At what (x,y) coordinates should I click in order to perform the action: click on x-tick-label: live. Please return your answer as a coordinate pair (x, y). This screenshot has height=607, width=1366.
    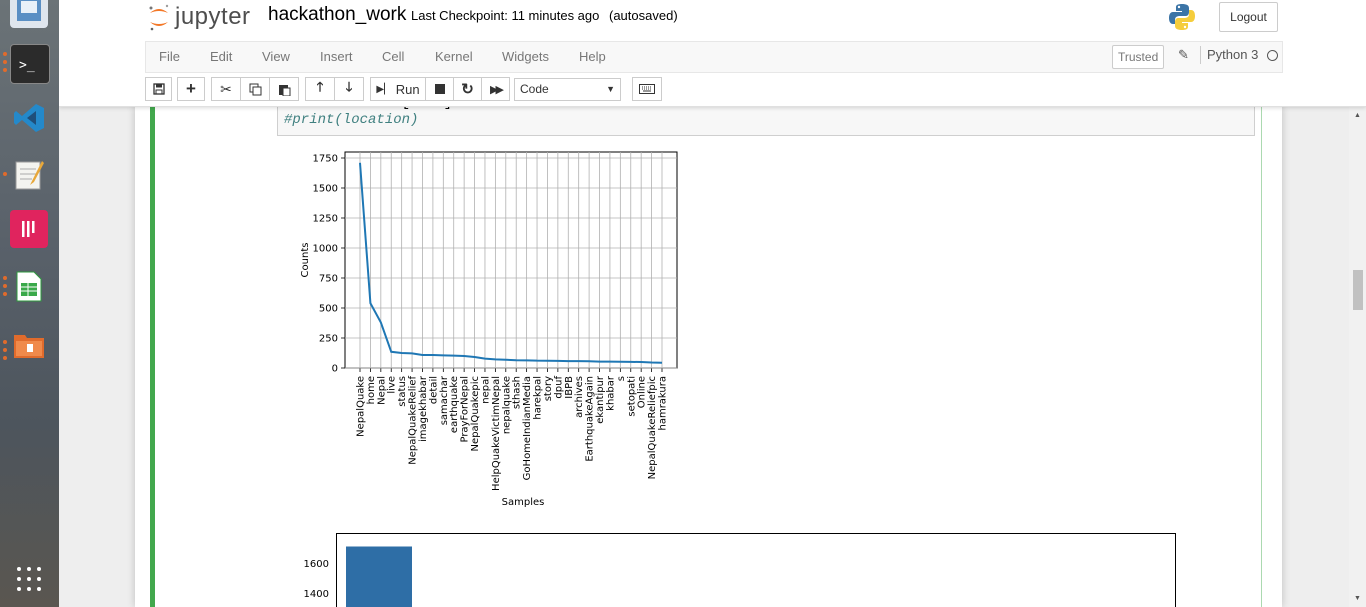
    Looking at the image, I should click on (392, 385).